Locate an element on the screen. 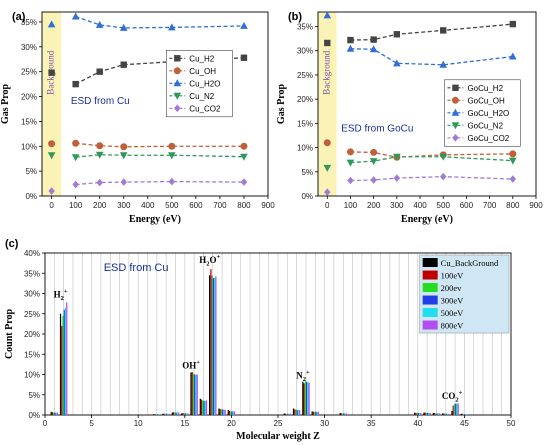  x-axis-label: Energy (eV) is located at coordinates (155, 219).